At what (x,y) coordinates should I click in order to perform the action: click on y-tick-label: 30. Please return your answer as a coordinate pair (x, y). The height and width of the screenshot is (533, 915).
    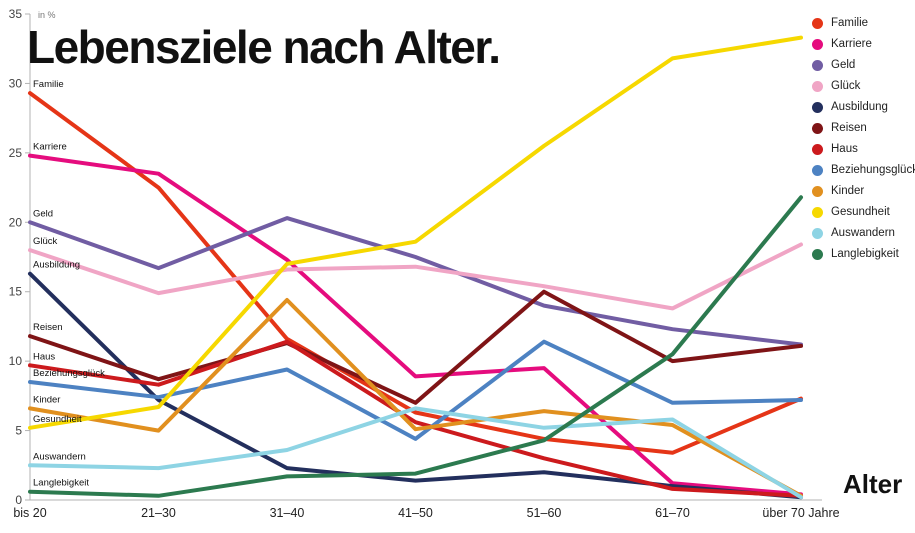
    Looking at the image, I should click on (16, 83).